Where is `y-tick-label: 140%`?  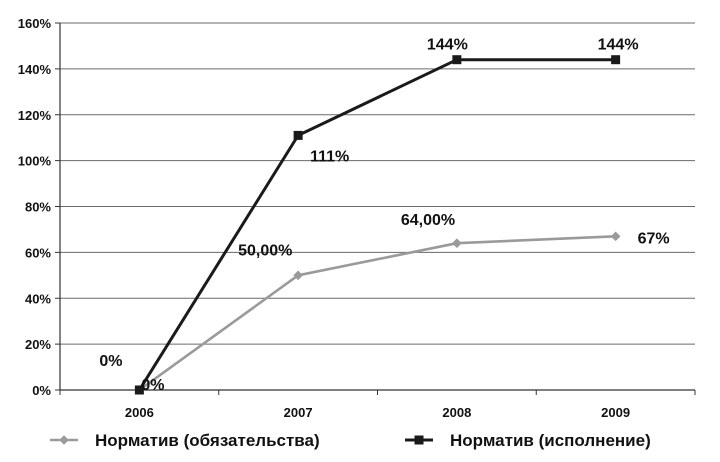 y-tick-label: 140% is located at coordinates (35, 69).